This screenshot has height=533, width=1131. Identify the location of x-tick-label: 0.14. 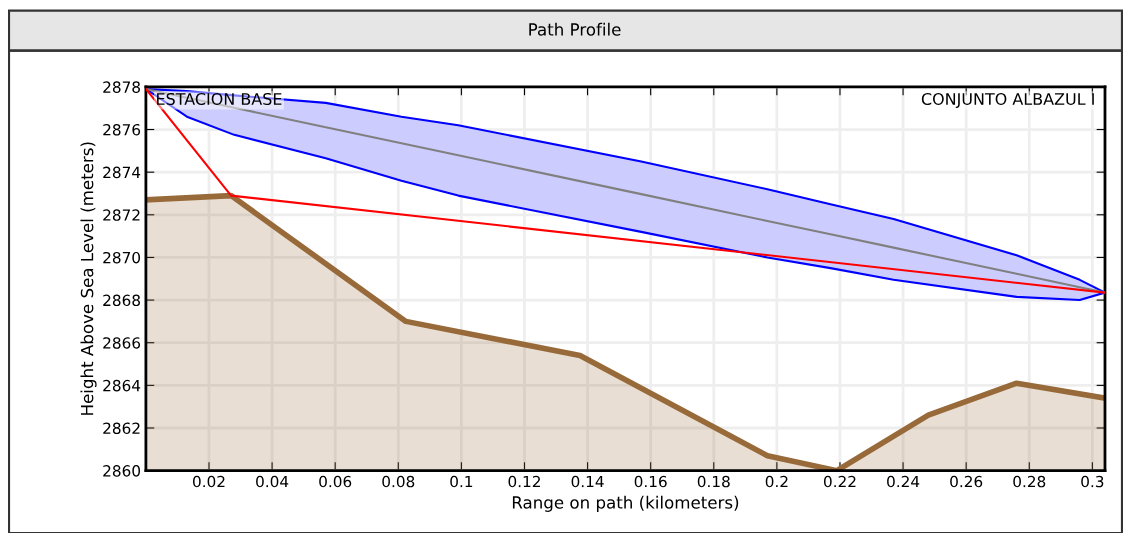
(587, 481).